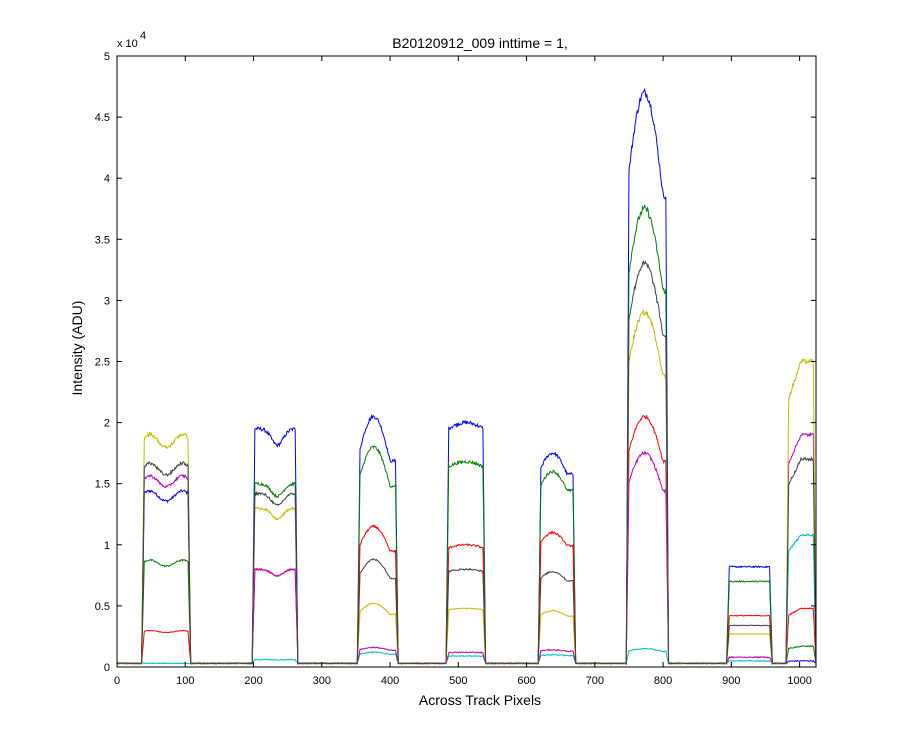 The image size is (900, 750). I want to click on y-tick-label: 1.5, so click(102, 485).